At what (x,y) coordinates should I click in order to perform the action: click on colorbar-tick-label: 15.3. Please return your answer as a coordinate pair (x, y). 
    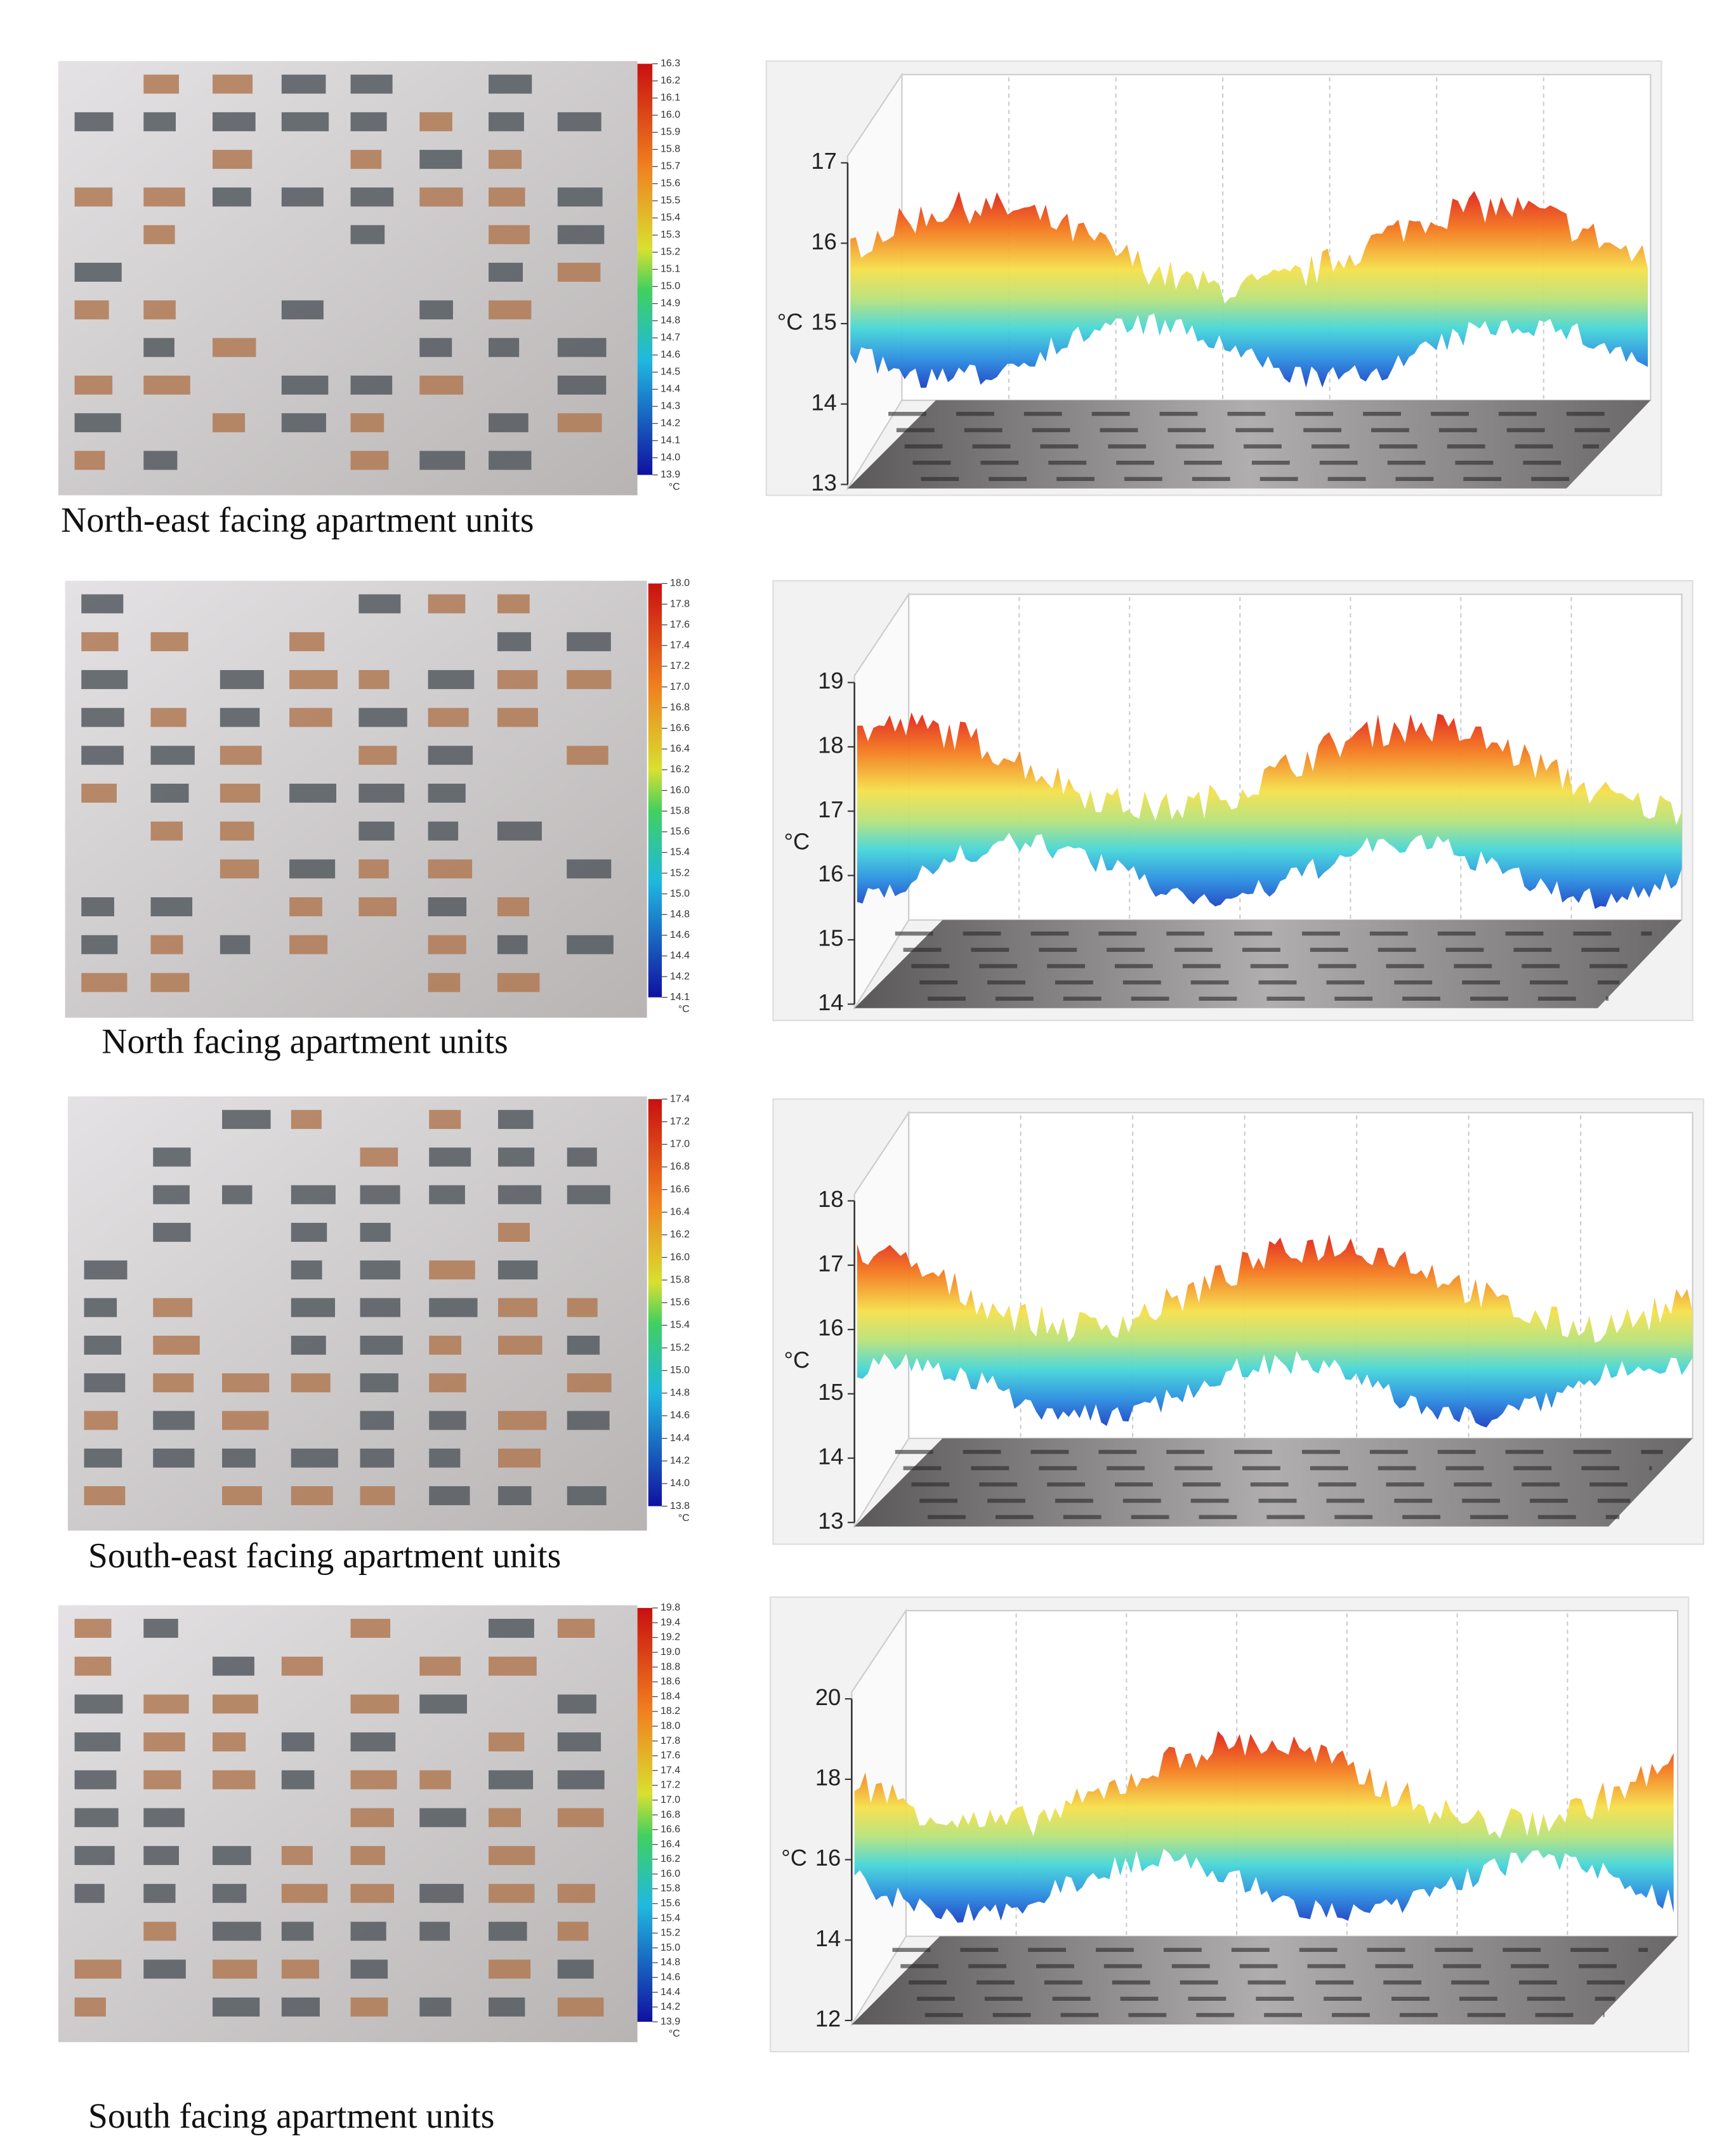
    Looking at the image, I should click on (670, 234).